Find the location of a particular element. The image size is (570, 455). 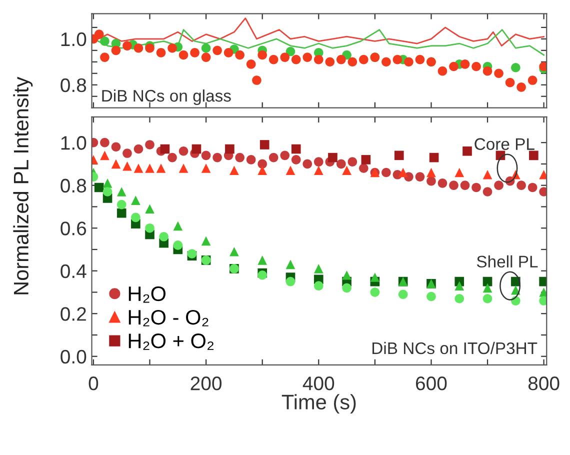

annotation: DiB NCs on glass is located at coordinates (166, 97).